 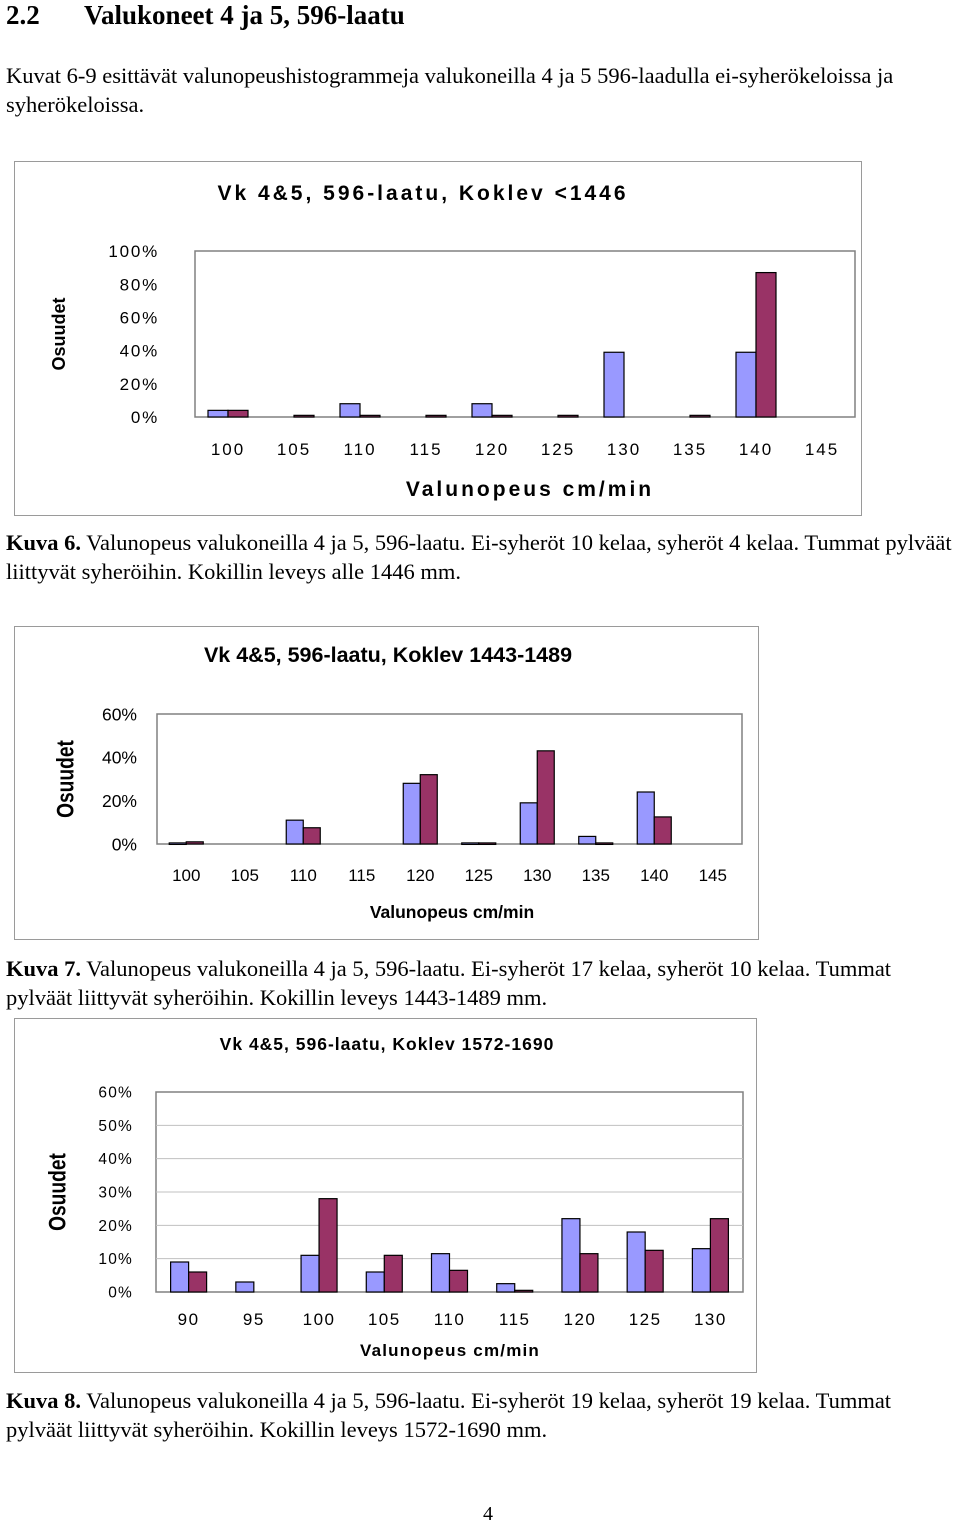 What do you see at coordinates (388, 655) in the screenshot?
I see `chart-title: Vk 4&5, 596-laatu, Koklev 1443-1489` at bounding box center [388, 655].